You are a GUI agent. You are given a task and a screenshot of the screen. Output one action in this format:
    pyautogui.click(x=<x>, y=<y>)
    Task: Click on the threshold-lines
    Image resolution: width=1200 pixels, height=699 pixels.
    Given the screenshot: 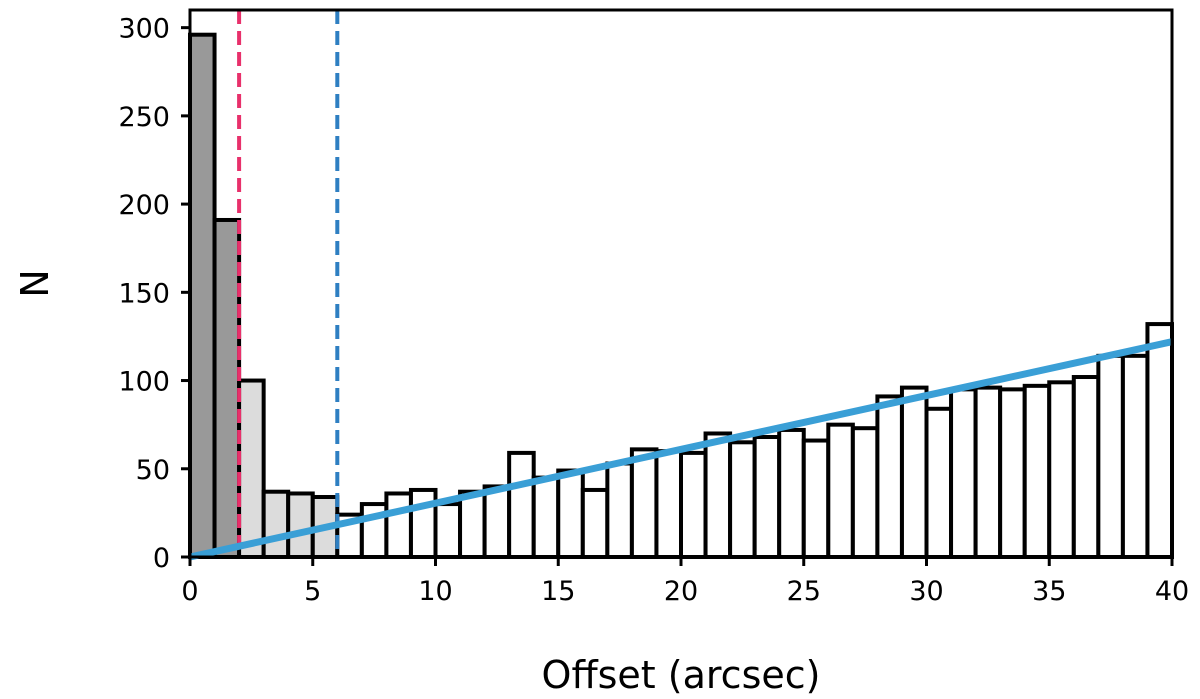 What is the action you would take?
    pyautogui.click(x=288, y=283)
    